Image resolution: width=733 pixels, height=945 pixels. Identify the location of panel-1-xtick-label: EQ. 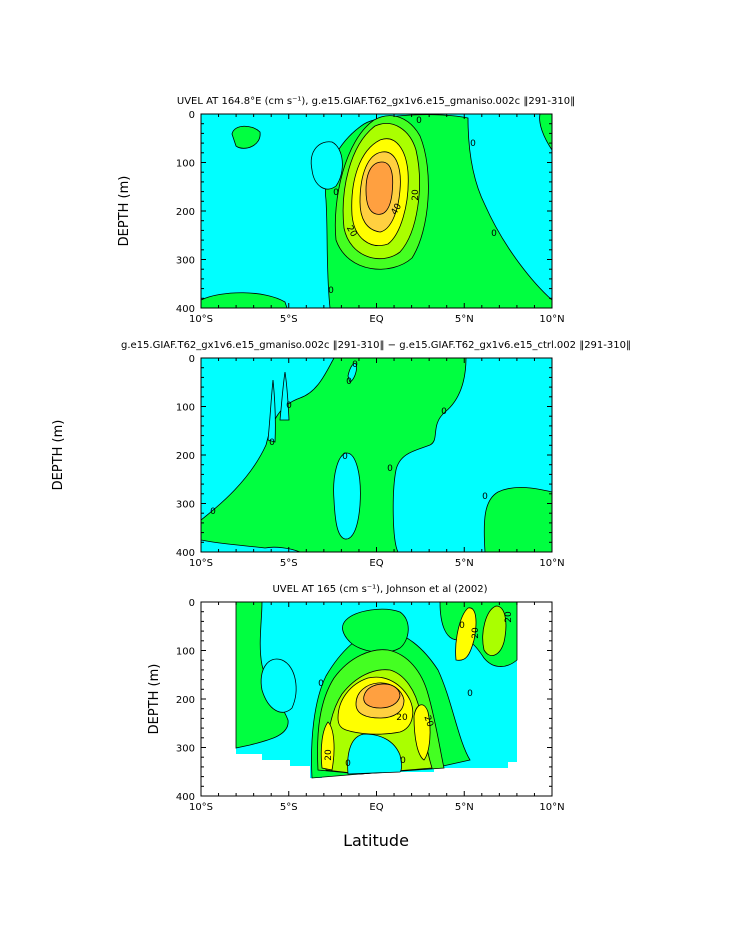
(376, 319).